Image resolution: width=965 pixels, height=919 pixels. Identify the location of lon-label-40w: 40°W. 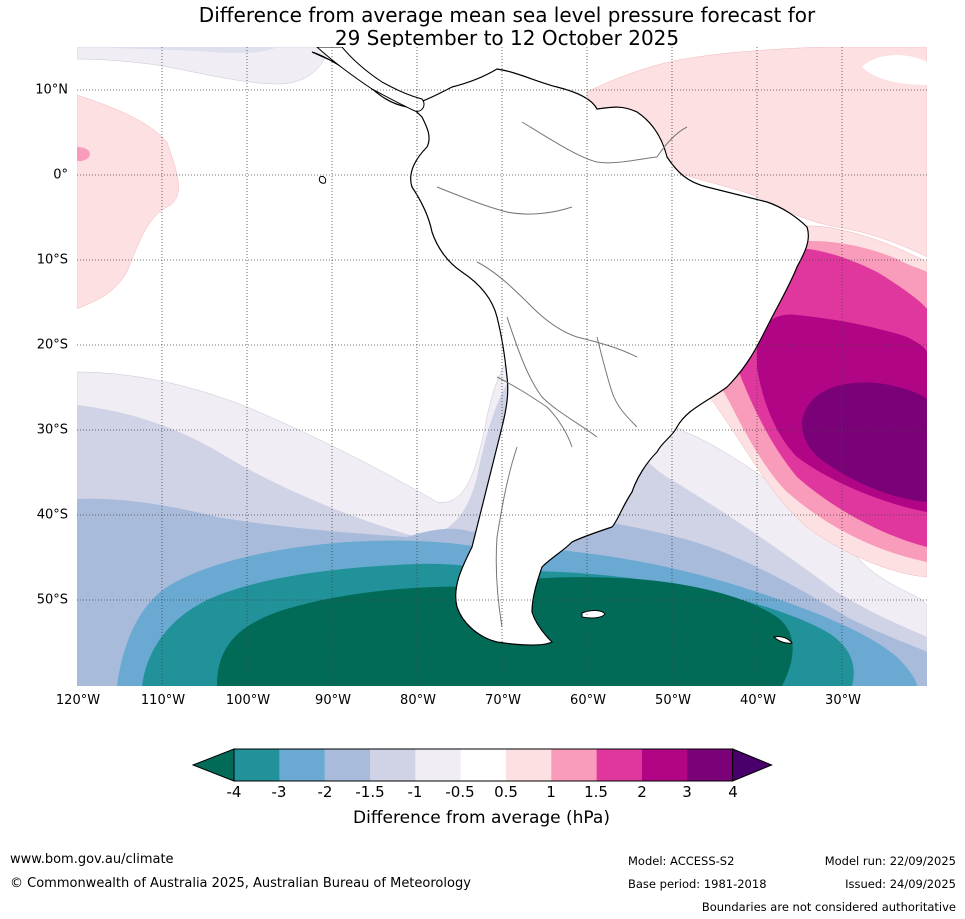
(758, 700).